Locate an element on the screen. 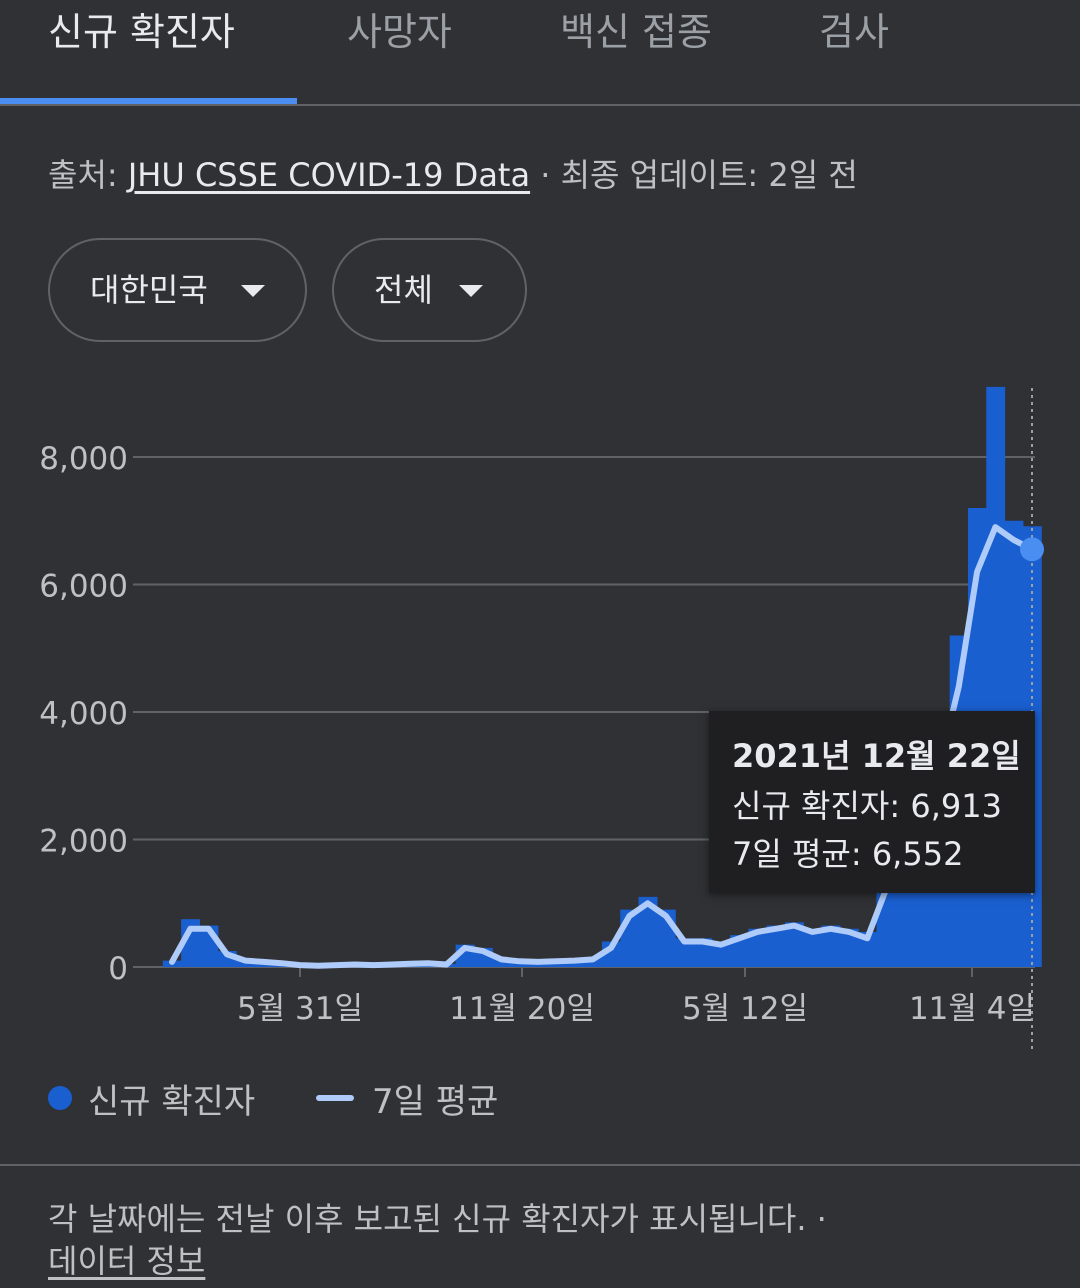  x-tick-label: 5월 12일 is located at coordinates (745, 1009).